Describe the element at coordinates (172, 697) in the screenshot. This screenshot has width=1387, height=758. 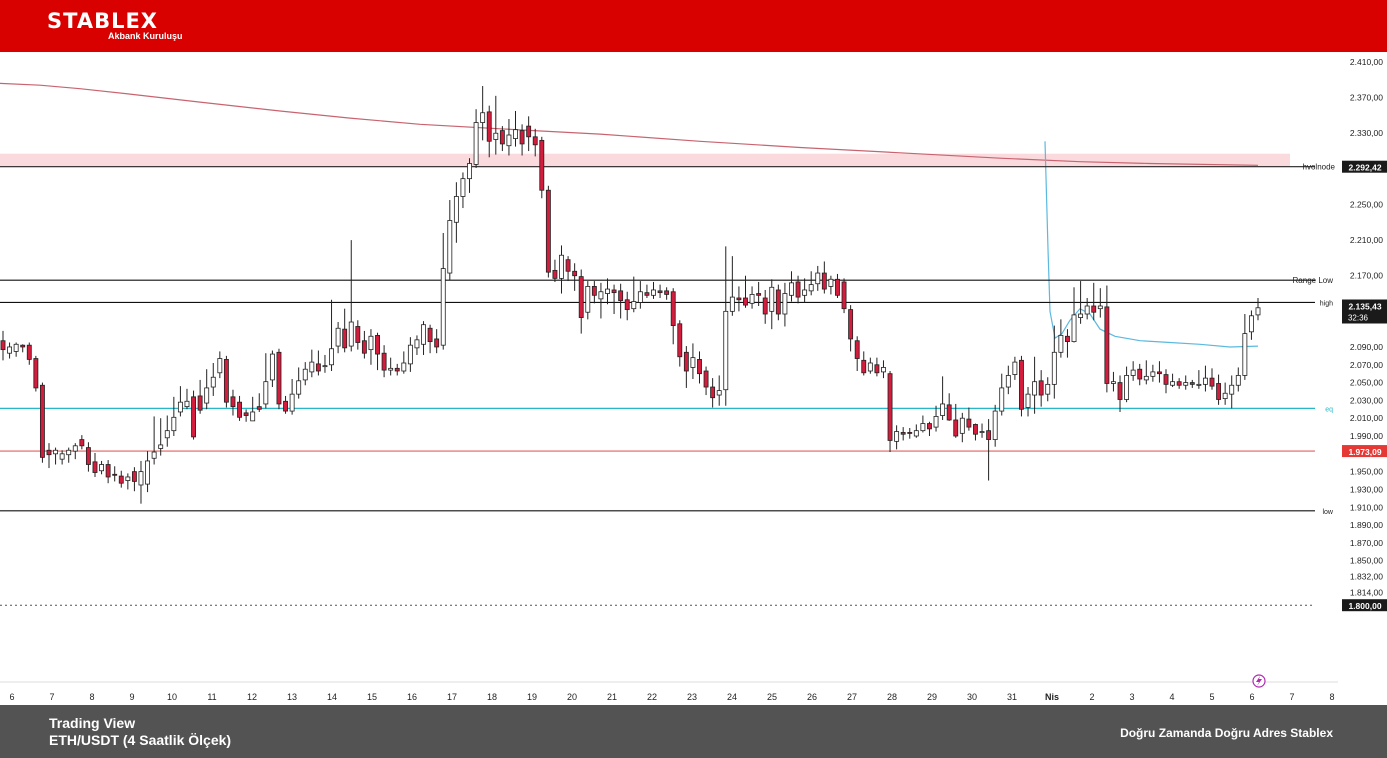
I see `x-tick-label: 10` at that location.